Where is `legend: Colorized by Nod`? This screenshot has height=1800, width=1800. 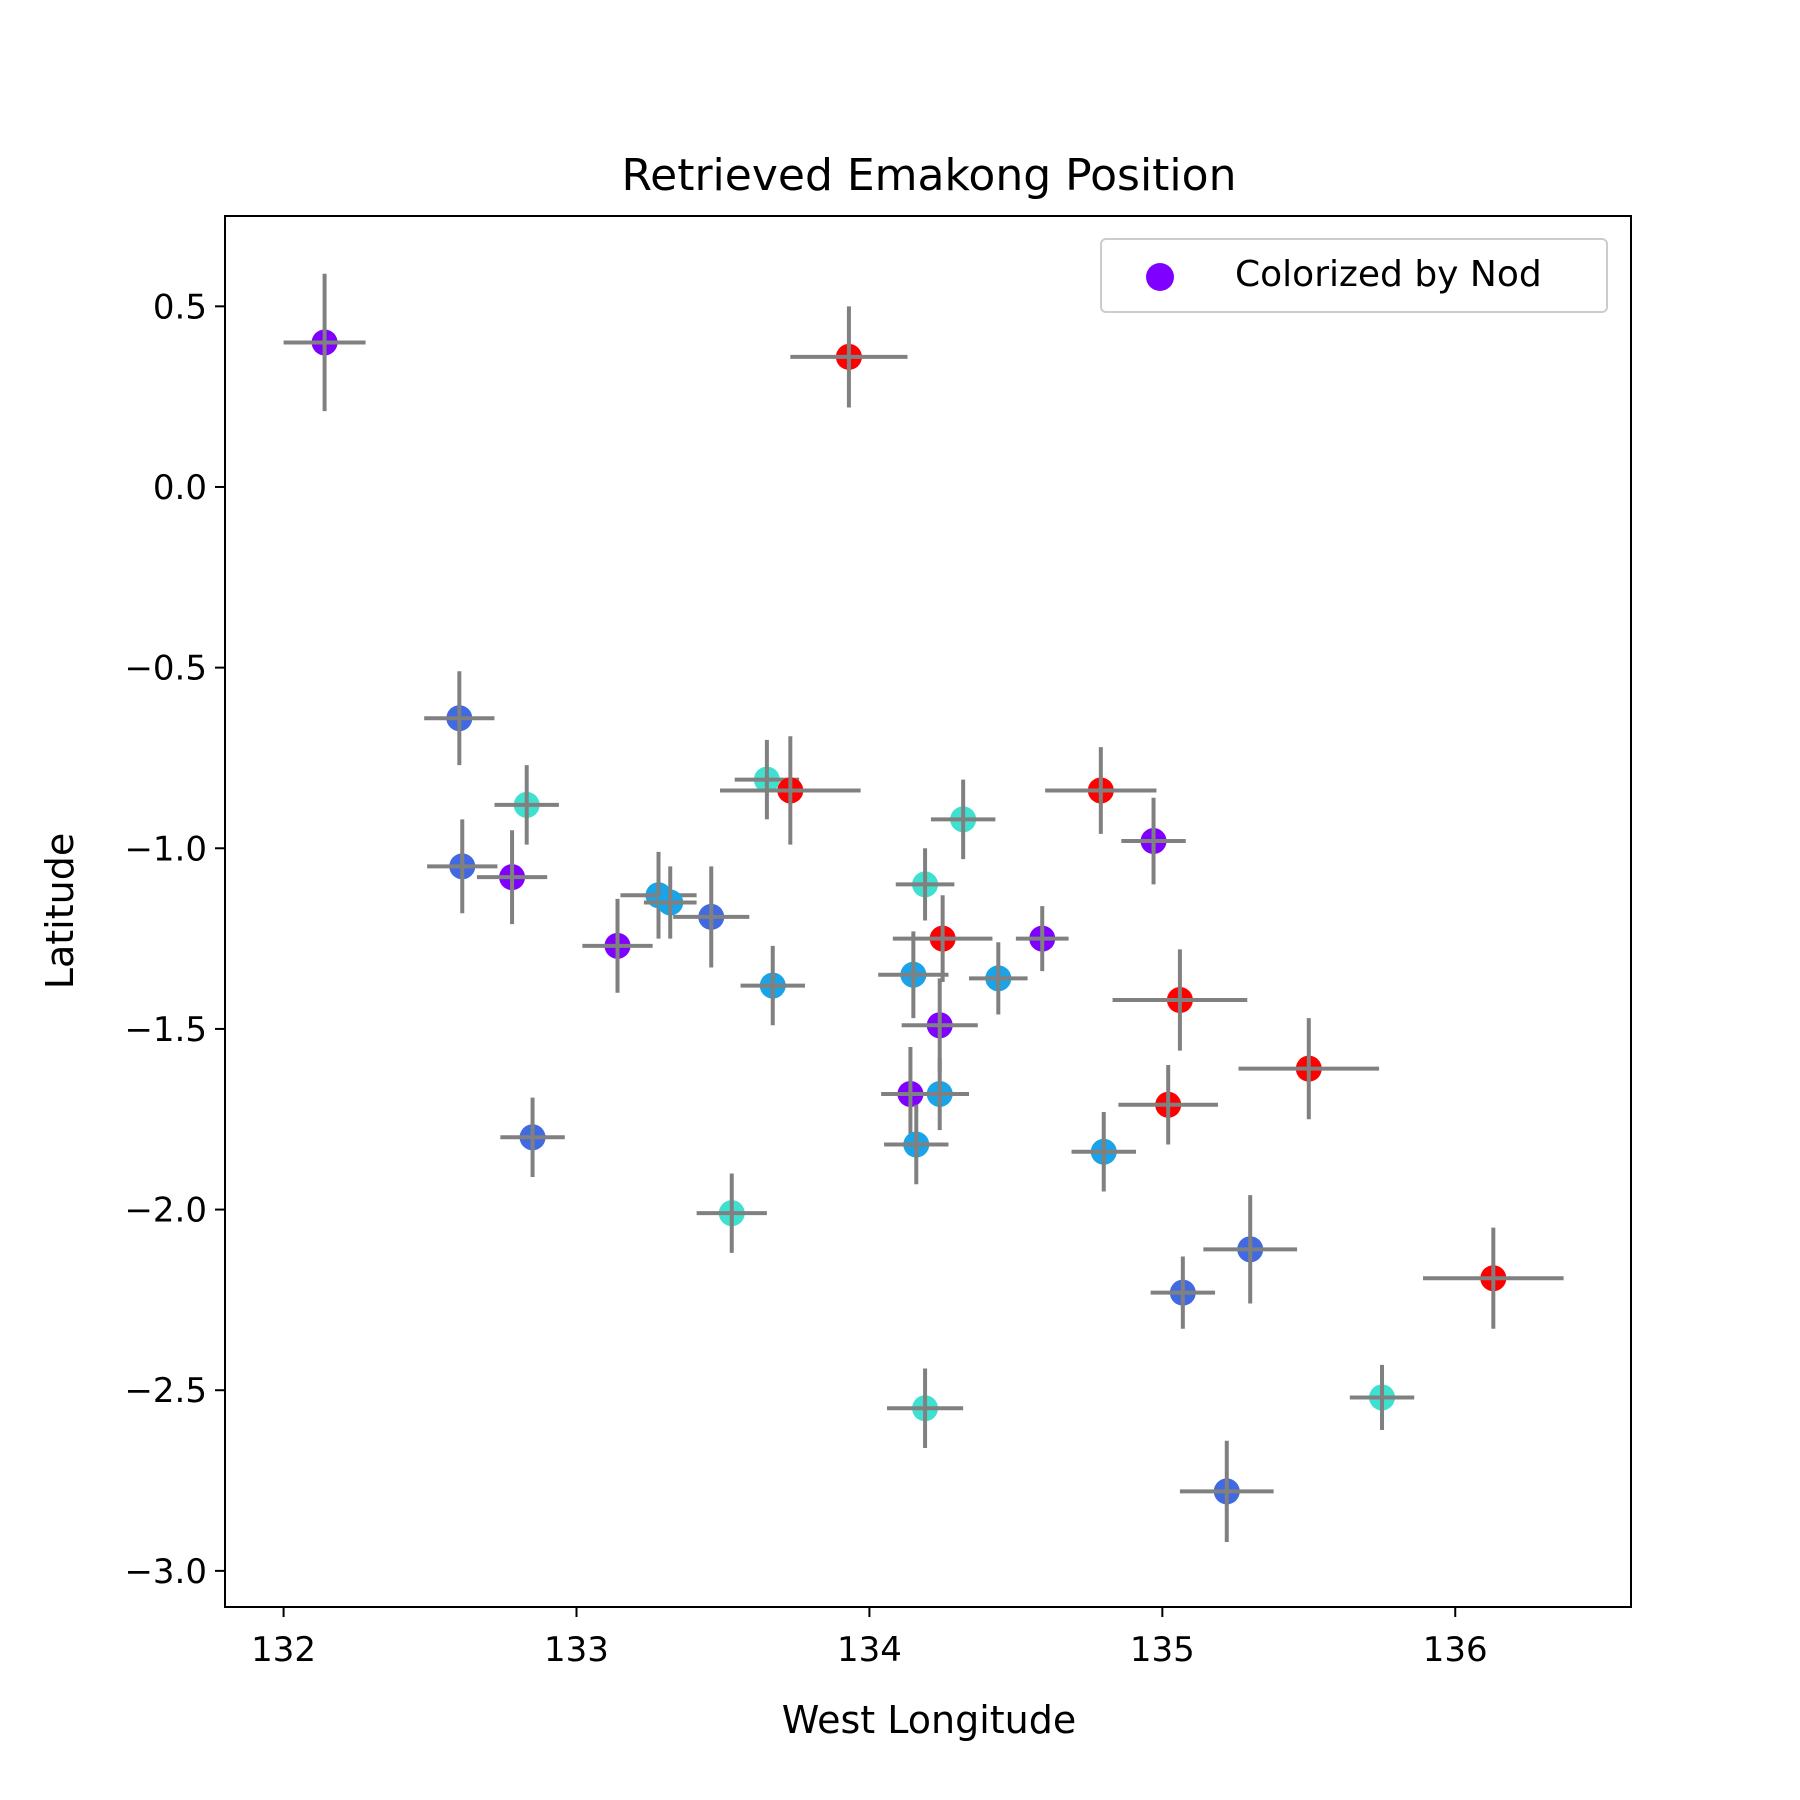
legend: Colorized by Nod is located at coordinates (1354, 275).